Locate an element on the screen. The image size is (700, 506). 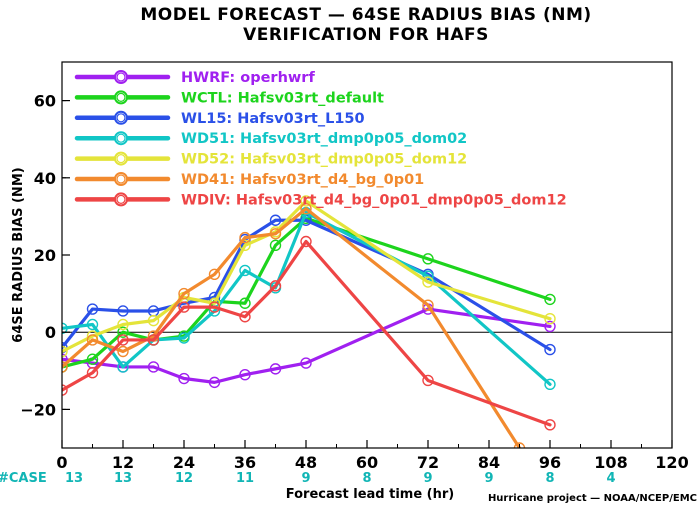
legend-item: WL15: Hafsv03rt_L150 is located at coordinates (219, 118).